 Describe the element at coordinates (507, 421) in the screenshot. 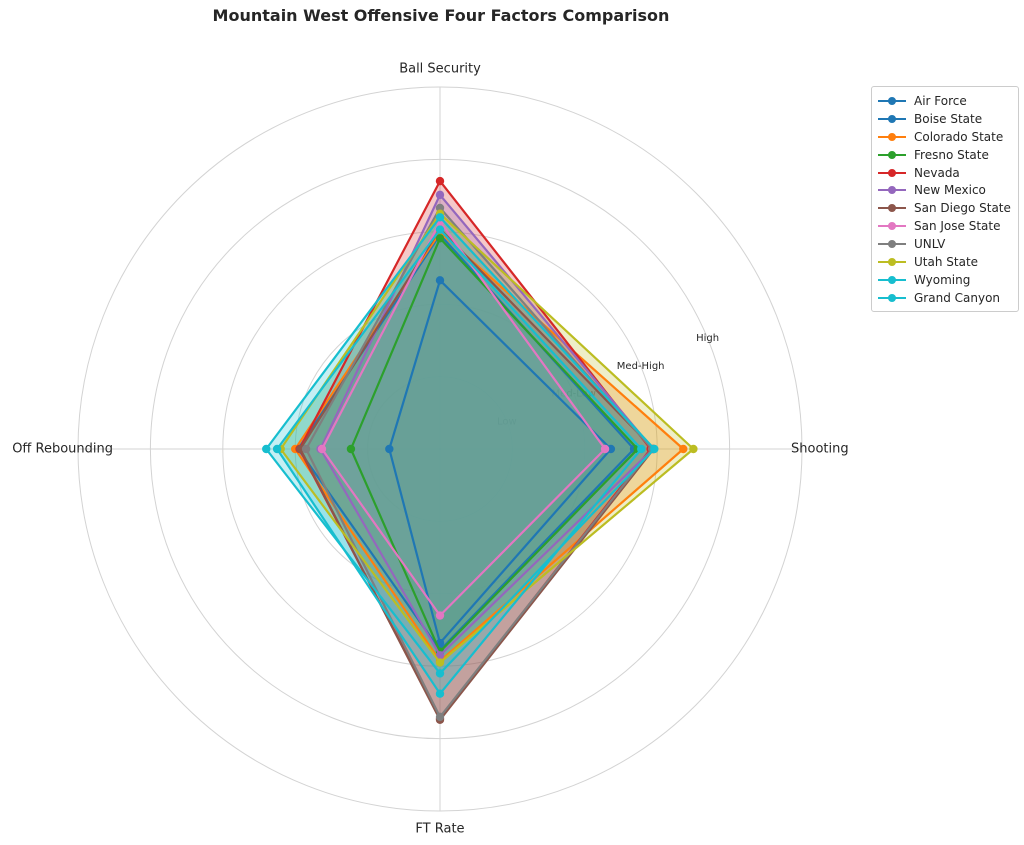

I see `ring-label: Low` at that location.